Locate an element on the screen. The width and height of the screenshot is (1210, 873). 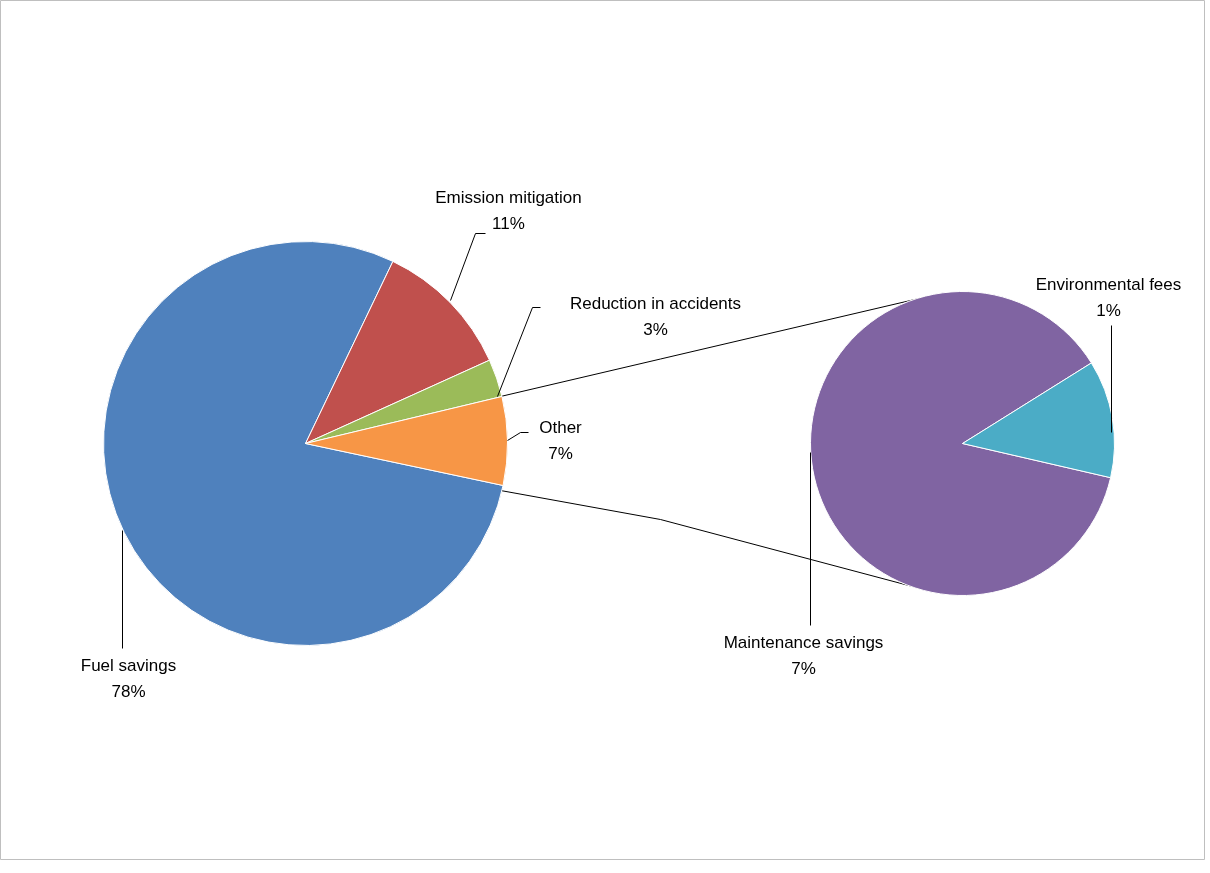
data-label: 11% is located at coordinates (508, 223).